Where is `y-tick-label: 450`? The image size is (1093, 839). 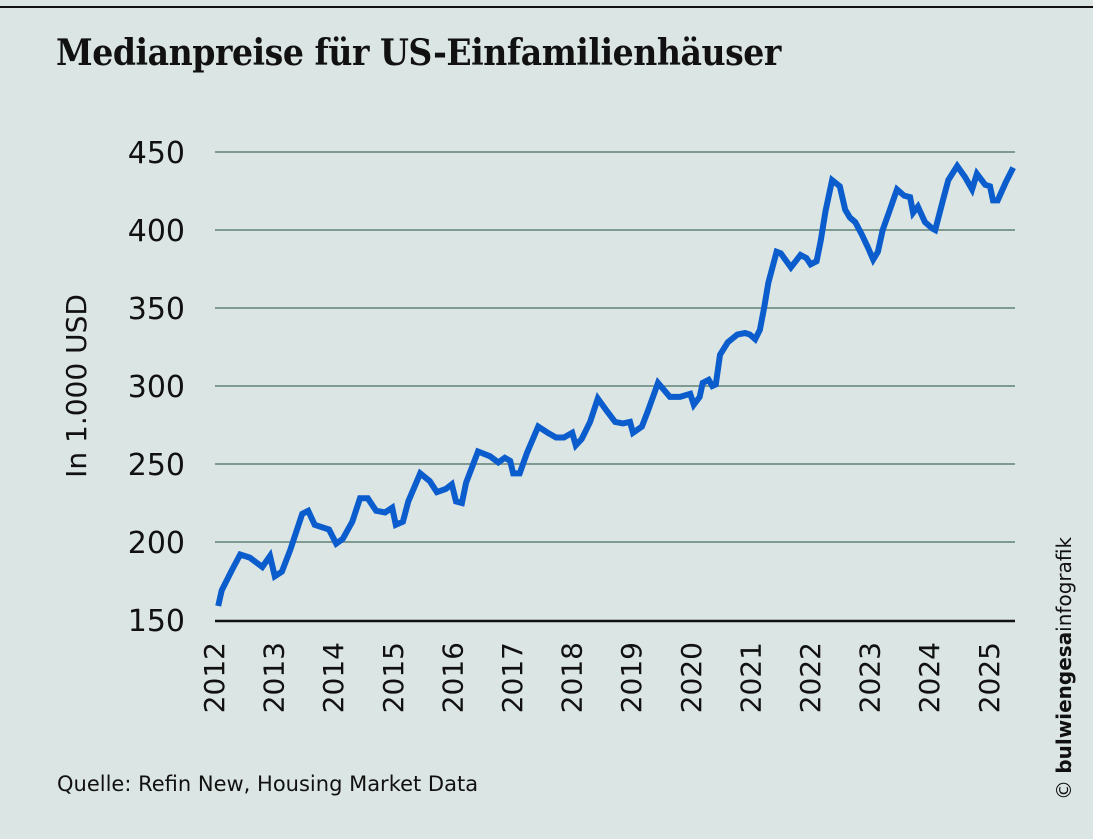
y-tick-label: 450 is located at coordinates (156, 153).